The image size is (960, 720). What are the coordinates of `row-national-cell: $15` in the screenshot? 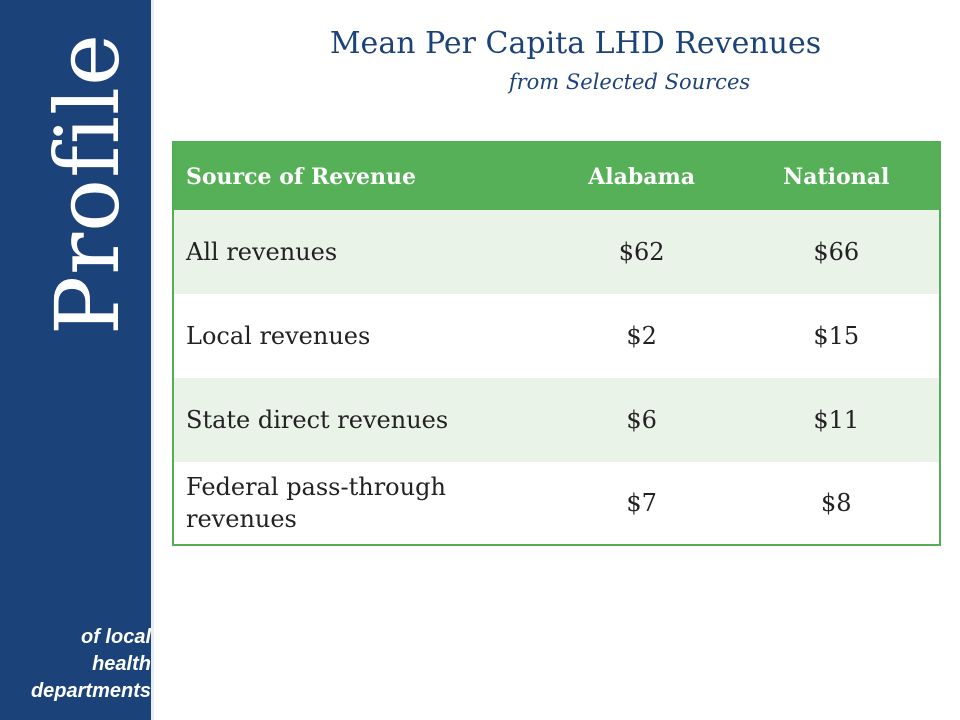 It's located at (836, 336).